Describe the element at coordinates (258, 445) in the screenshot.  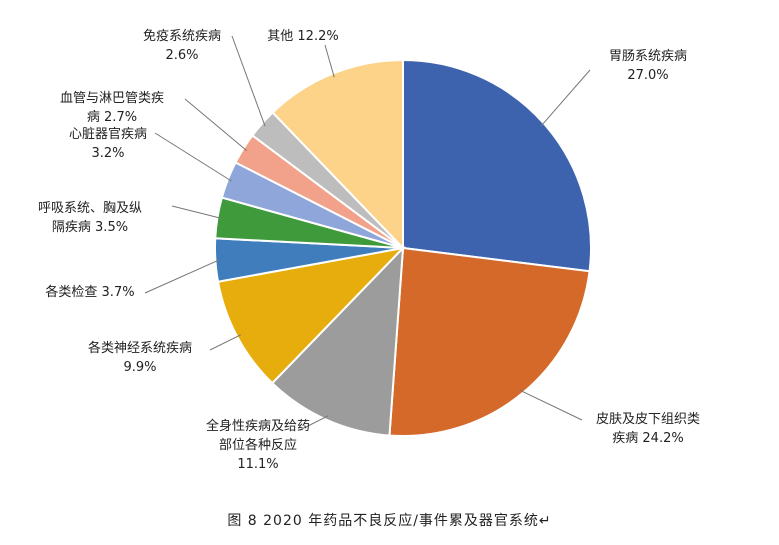
I see `slice-label: 全身性疾病及给药部位各种反应 11.1%` at that location.